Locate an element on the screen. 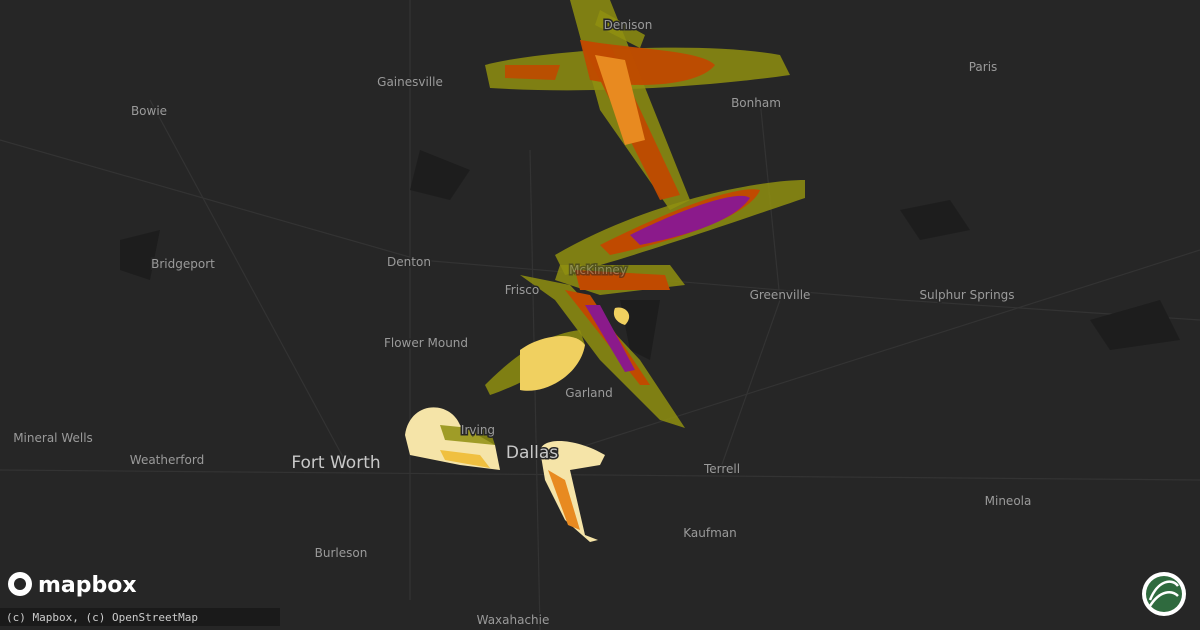  city-label: Paris is located at coordinates (983, 67).